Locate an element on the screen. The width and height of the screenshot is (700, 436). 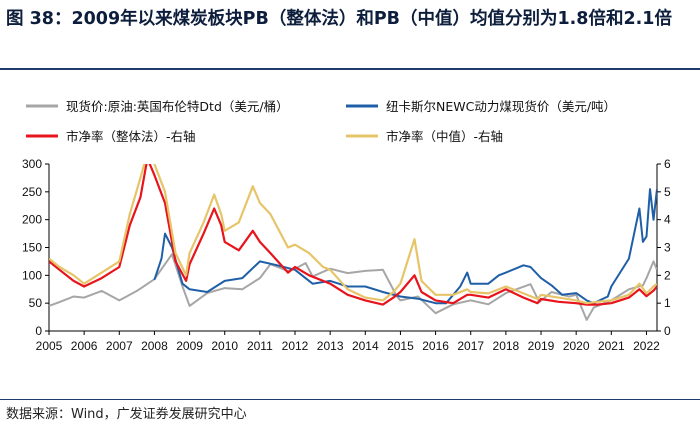
legend-label: 市净率（中值）-右轴 is located at coordinates (444, 136).